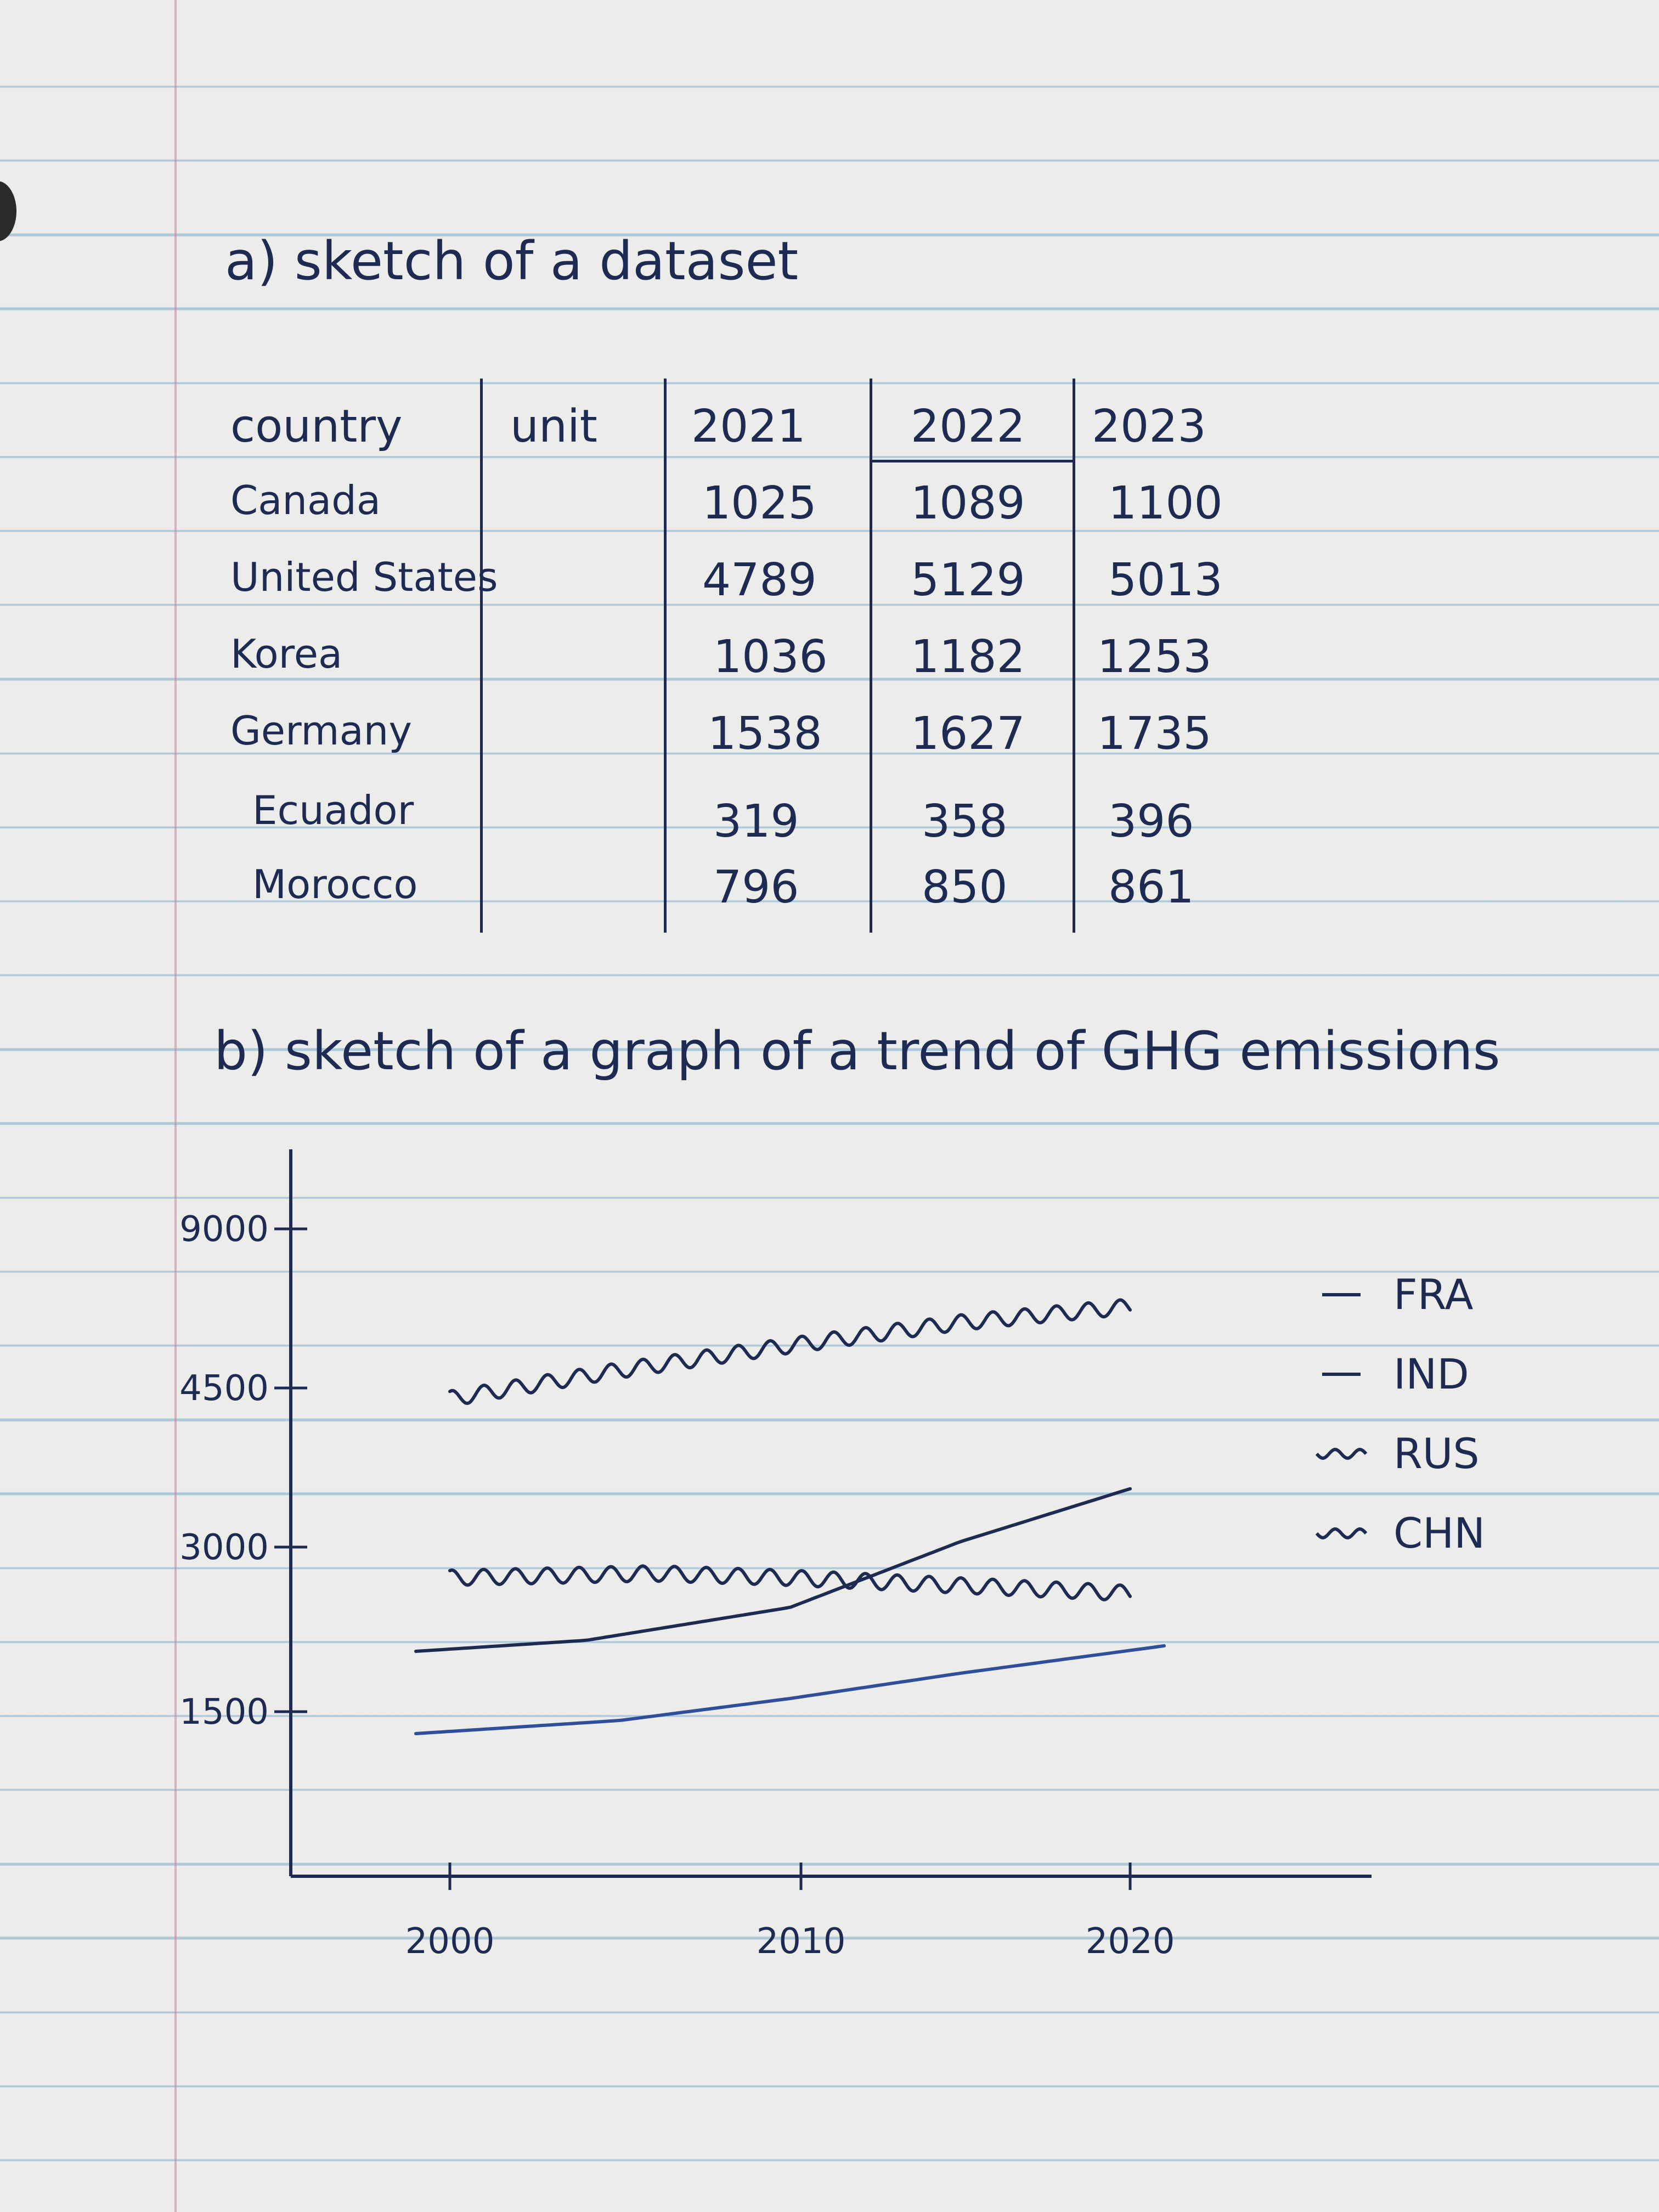  I want to click on table-cell-country: Canada, so click(306, 500).